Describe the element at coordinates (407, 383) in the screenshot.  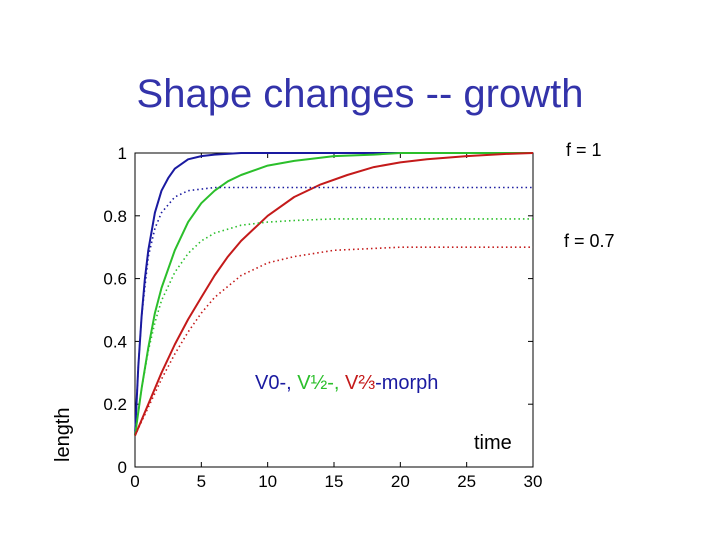
I see `legend-part-morph: -morph` at that location.